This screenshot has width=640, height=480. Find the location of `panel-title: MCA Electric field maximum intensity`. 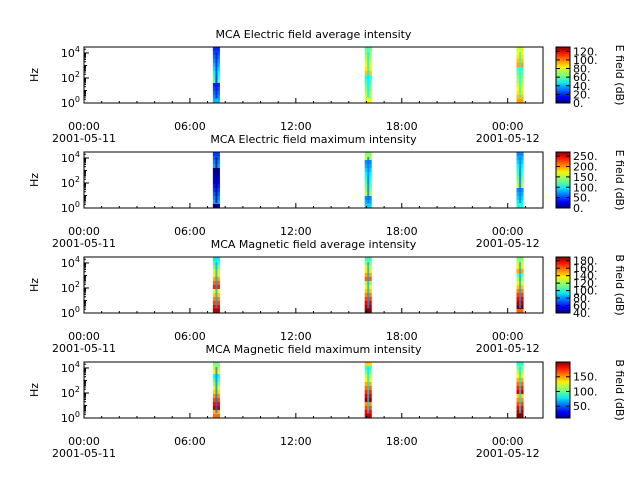

panel-title: MCA Electric field maximum intensity is located at coordinates (313, 139).